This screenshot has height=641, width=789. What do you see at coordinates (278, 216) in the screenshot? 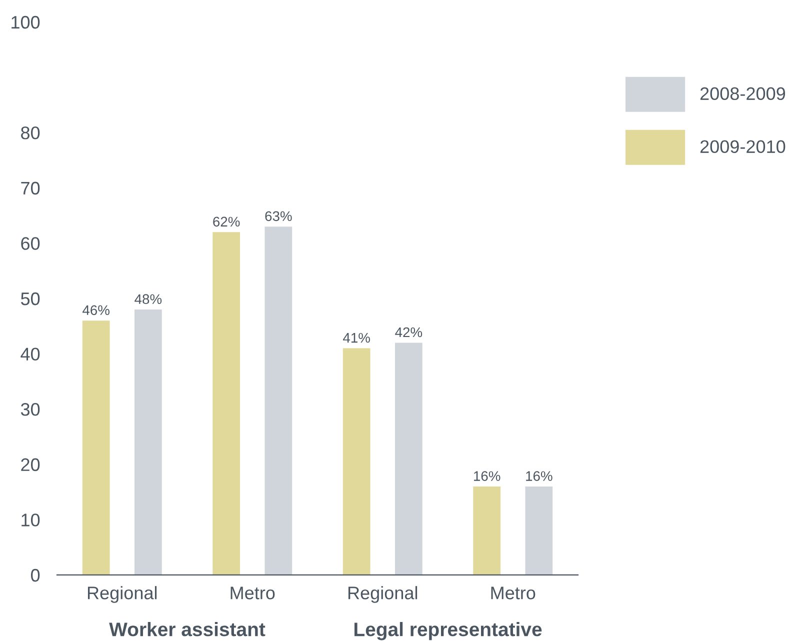
I see `data-label: 63%` at bounding box center [278, 216].